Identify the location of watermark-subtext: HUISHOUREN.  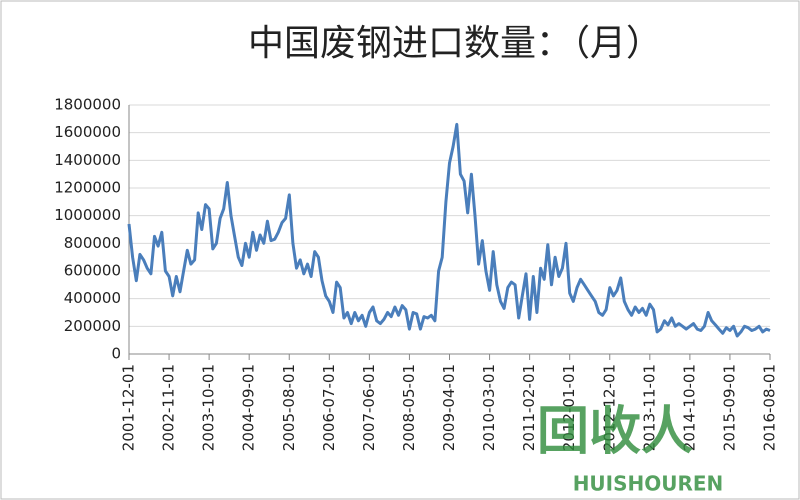
(648, 484).